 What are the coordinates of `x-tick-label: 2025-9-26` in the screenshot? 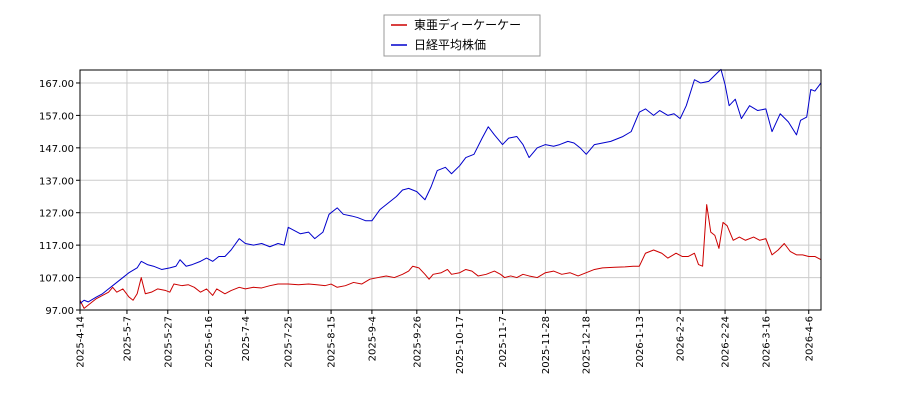 It's located at (417, 342).